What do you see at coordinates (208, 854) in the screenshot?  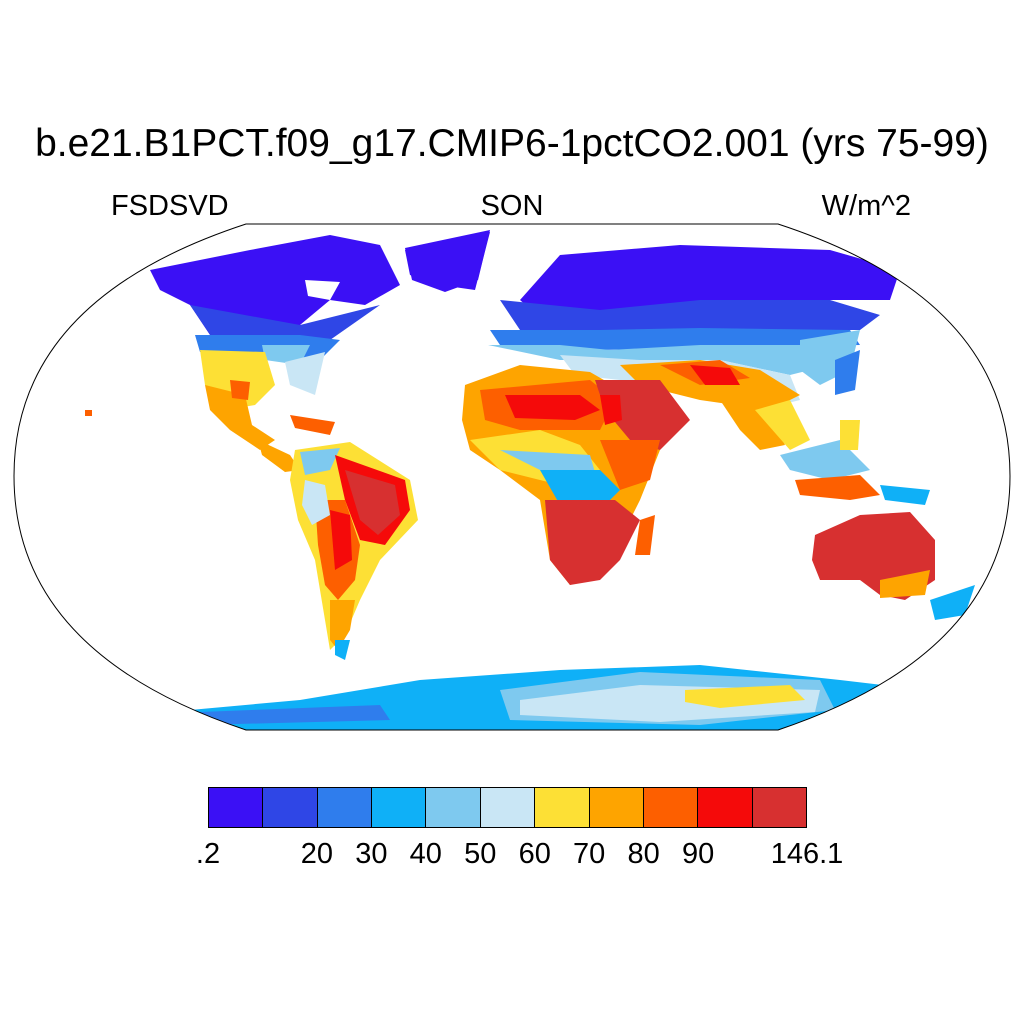 I see `colorbar-label: .2` at bounding box center [208, 854].